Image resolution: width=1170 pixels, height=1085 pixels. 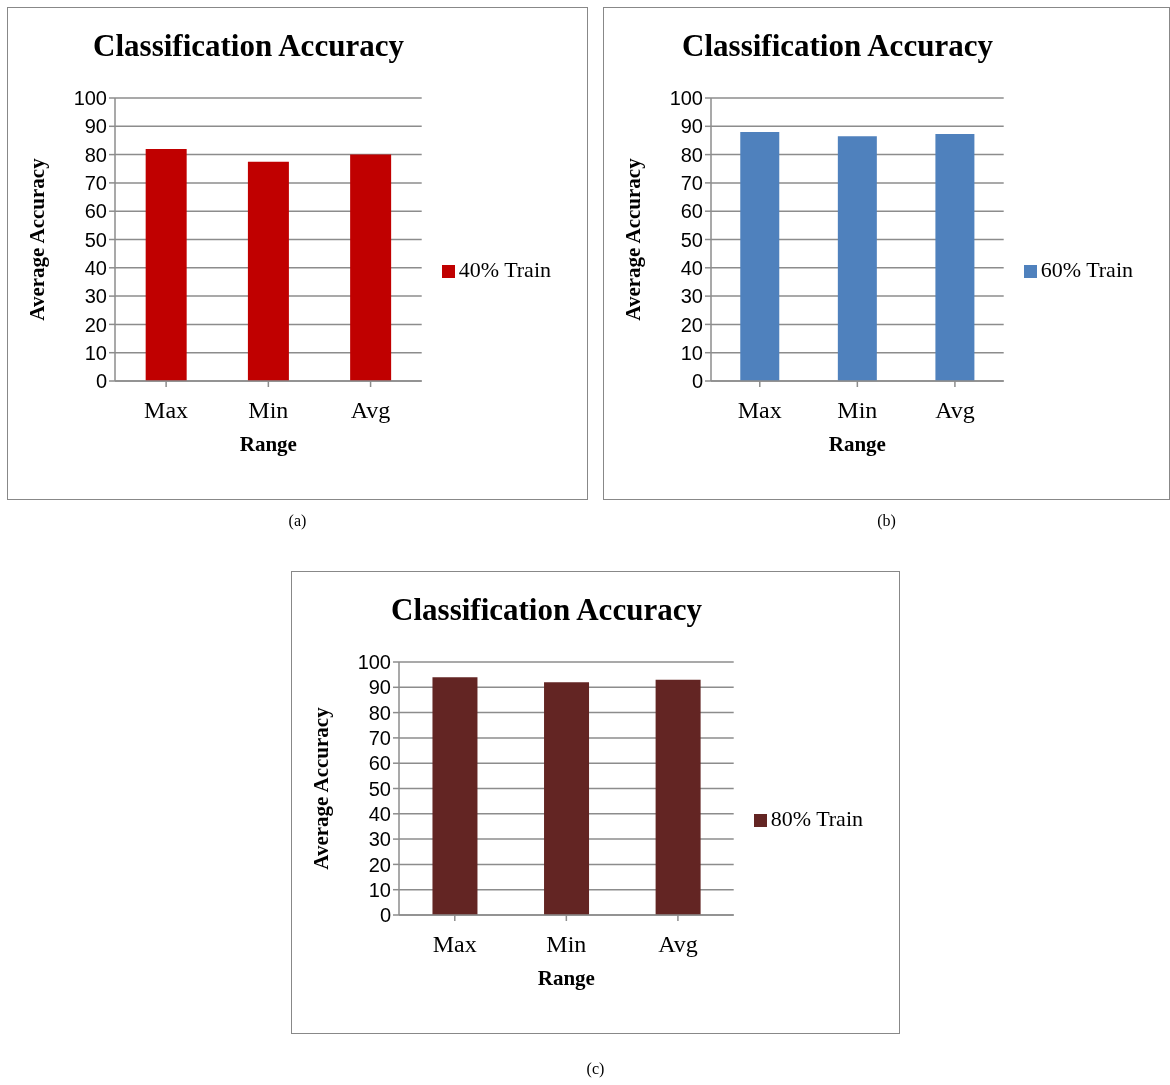 I want to click on text: (a), so click(x=297, y=521).